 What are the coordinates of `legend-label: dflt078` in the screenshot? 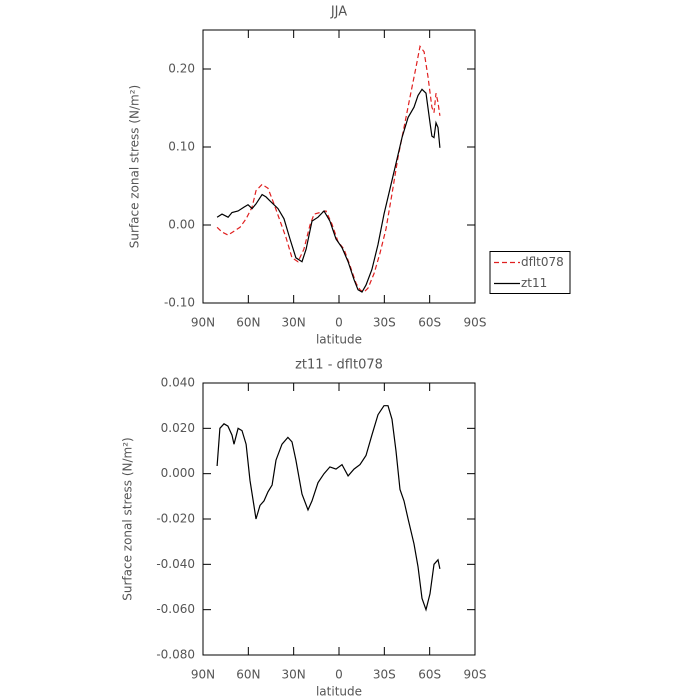 It's located at (542, 262).